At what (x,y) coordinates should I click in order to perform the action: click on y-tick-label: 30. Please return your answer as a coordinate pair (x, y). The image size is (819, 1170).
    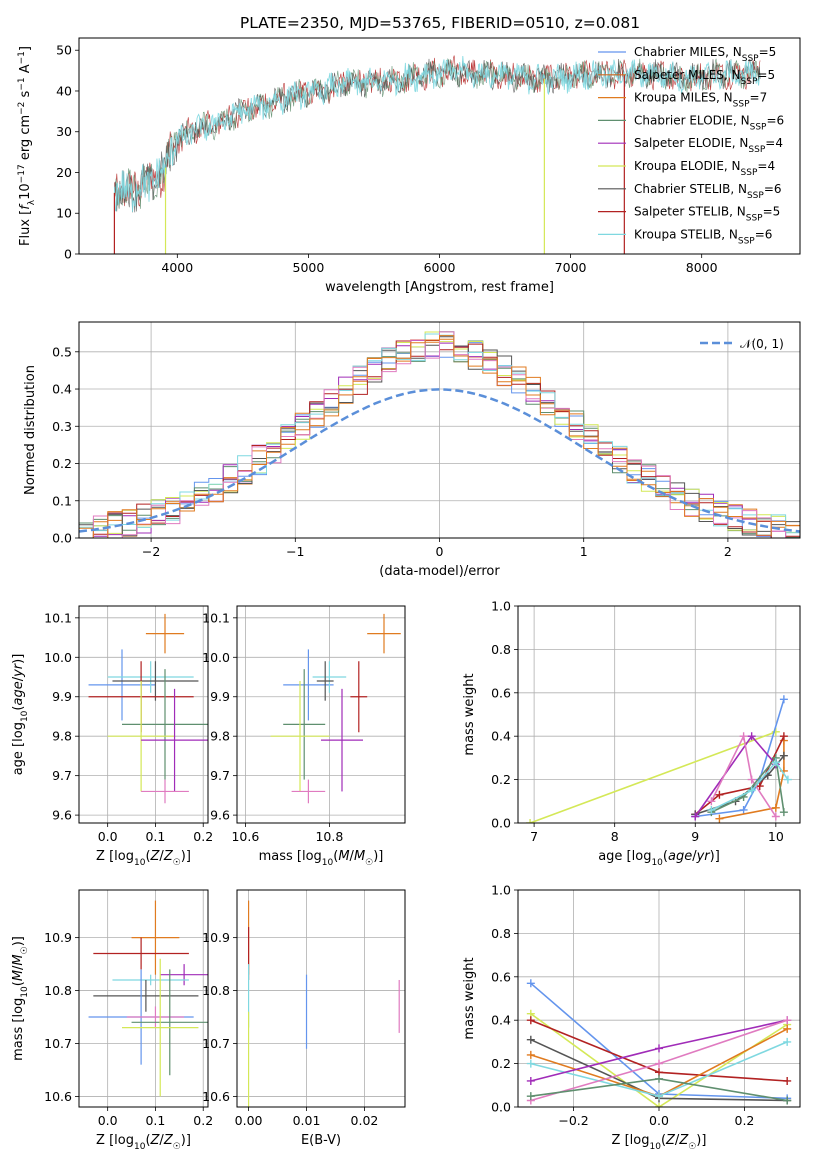
    Looking at the image, I should click on (64, 131).